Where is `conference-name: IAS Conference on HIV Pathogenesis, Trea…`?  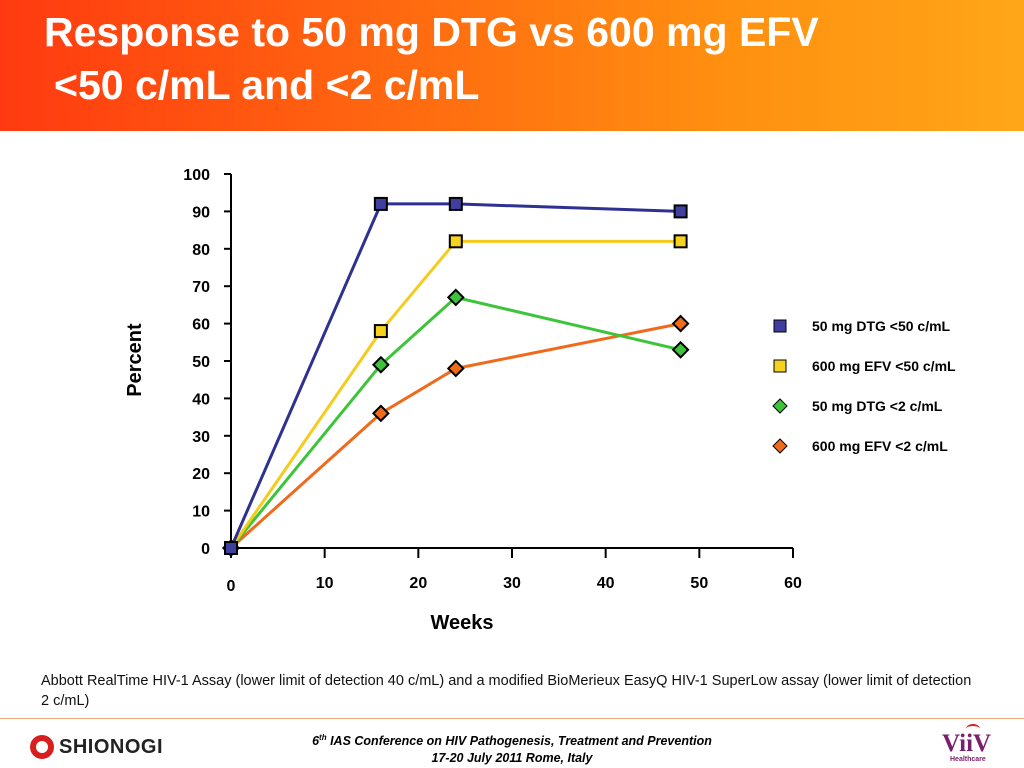 conference-name: IAS Conference on HIV Pathogenesis, Trea… is located at coordinates (519, 741).